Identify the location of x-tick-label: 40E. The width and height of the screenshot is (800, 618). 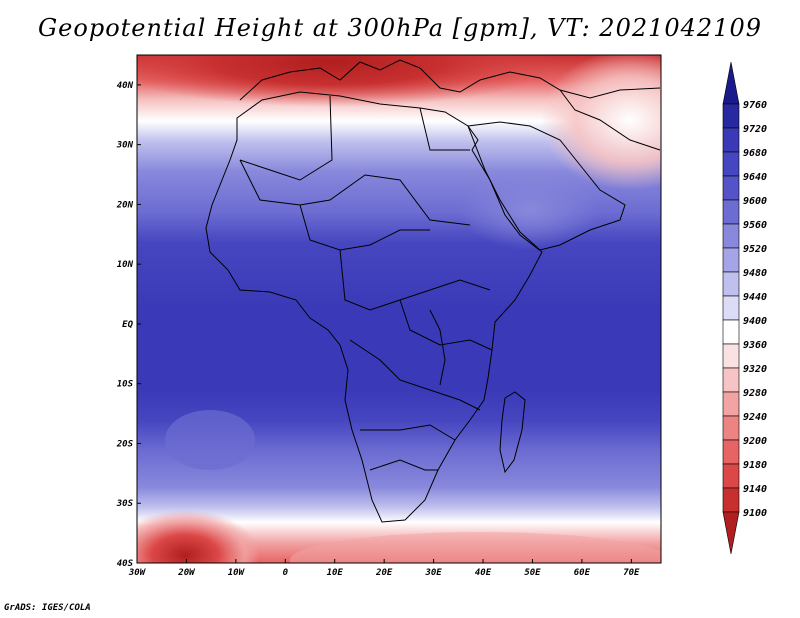
(483, 573).